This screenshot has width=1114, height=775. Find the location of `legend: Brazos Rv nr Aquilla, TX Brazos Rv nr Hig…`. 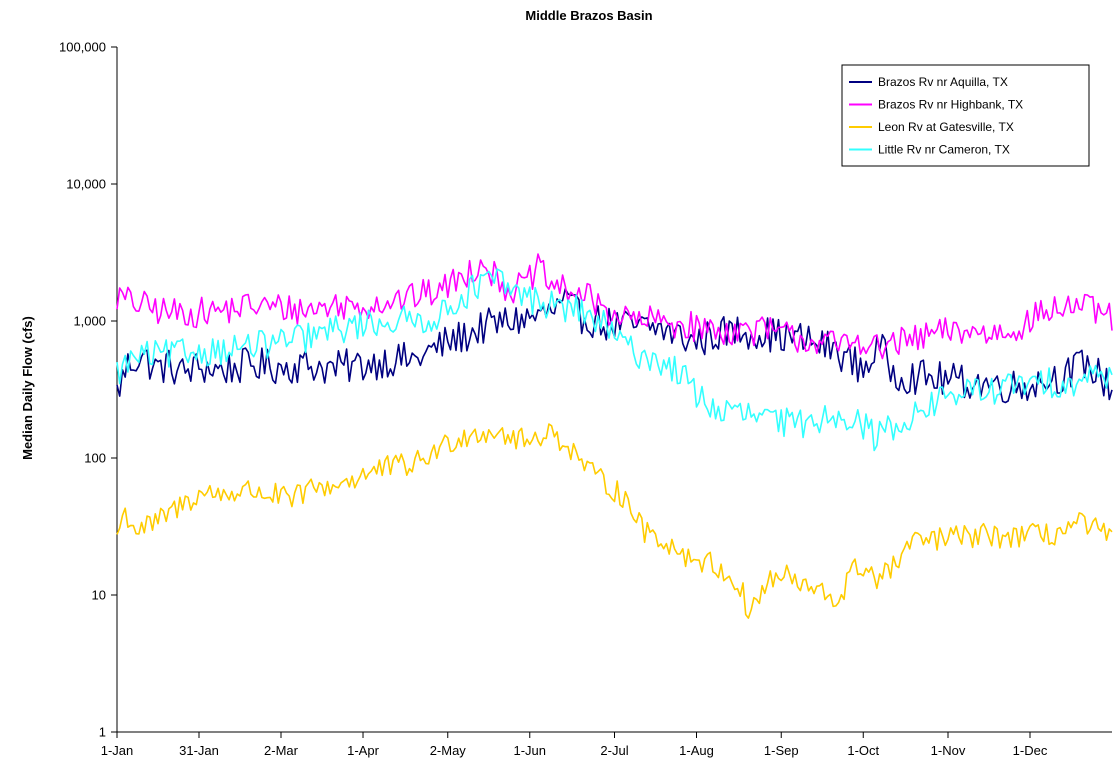

legend: Brazos Rv nr Aquilla, TX Brazos Rv nr Hig… is located at coordinates (965, 115).